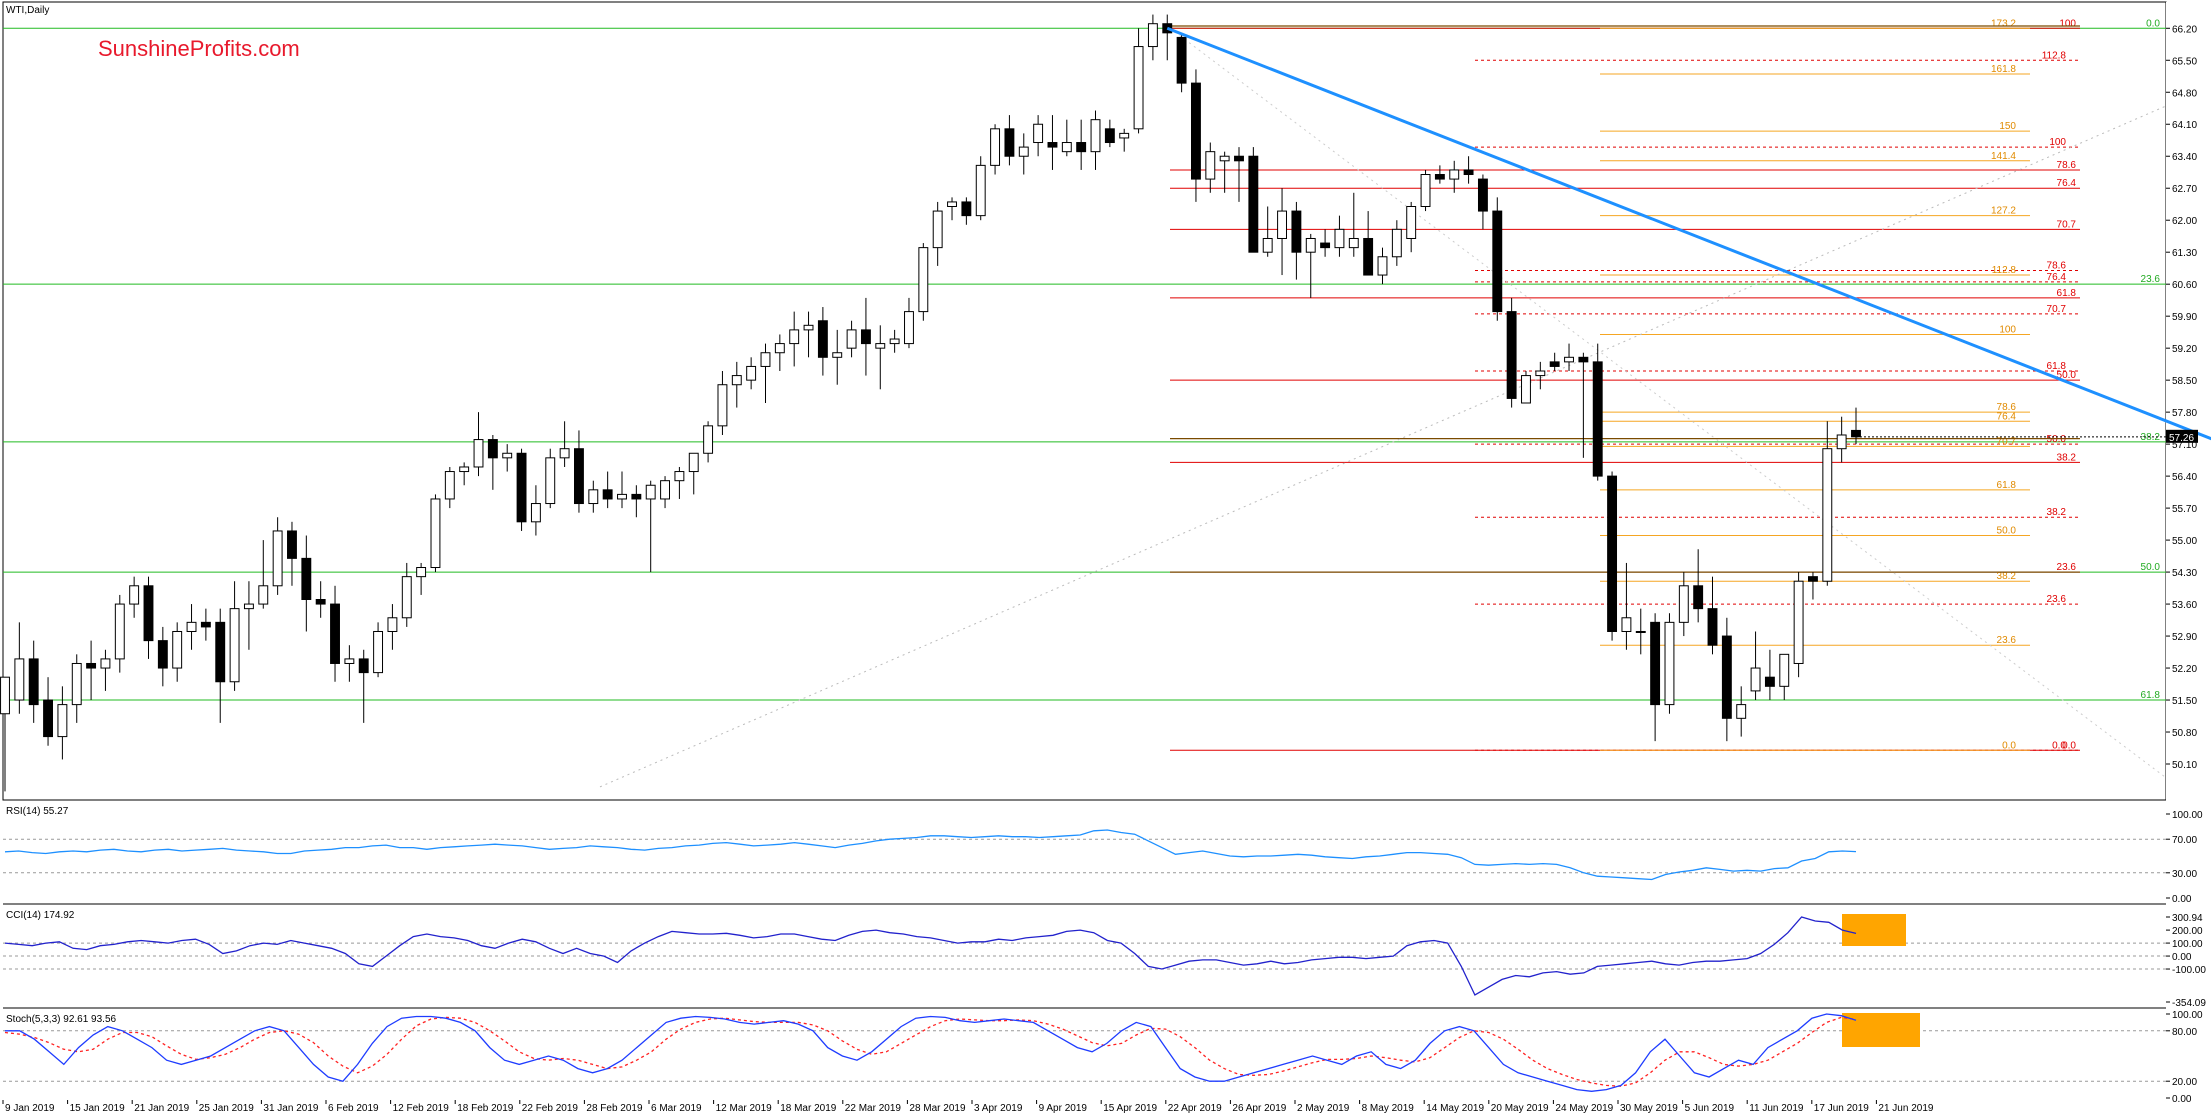  Describe the element at coordinates (1323, 1108) in the screenshot. I see `date-tick-label: 2 May 2019` at that location.